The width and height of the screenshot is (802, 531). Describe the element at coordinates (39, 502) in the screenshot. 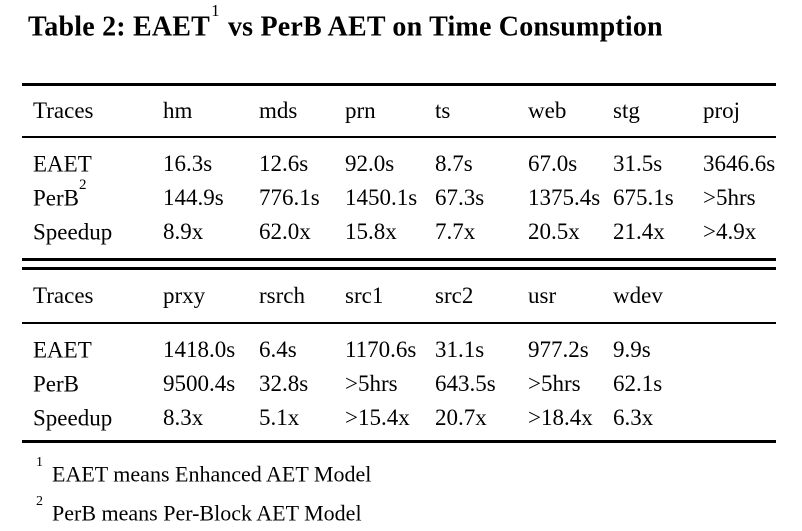

I see `footnote-marker: 2` at that location.